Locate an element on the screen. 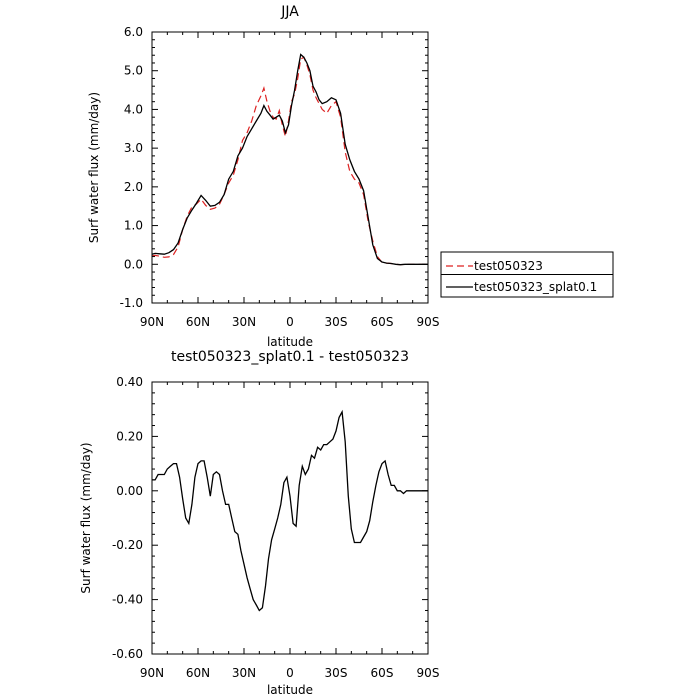 The image size is (700, 700). series-line-difference is located at coordinates (290, 510).